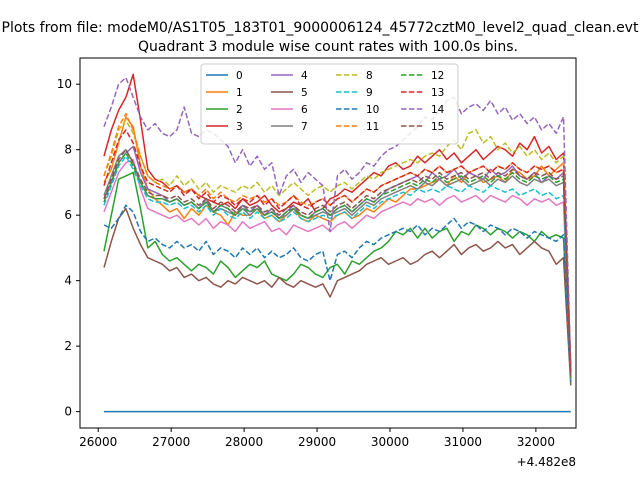  Describe the element at coordinates (239, 76) in the screenshot. I see `legend-label-0: 0` at that location.